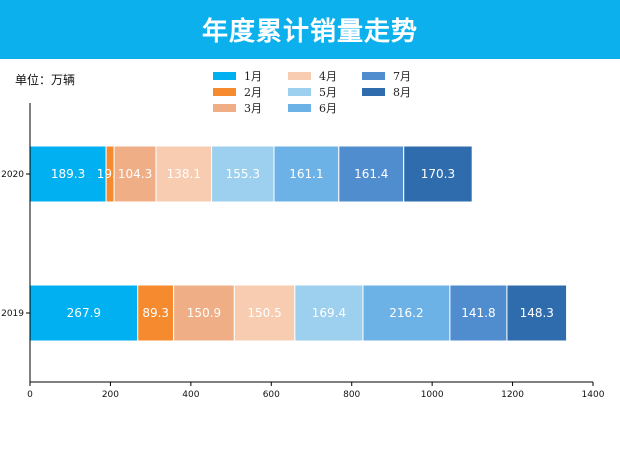  I want to click on bar-value-label: 89.3, so click(155, 313).